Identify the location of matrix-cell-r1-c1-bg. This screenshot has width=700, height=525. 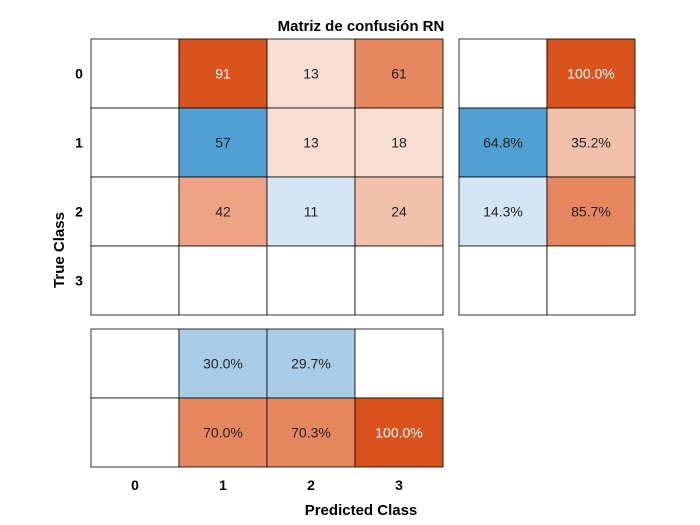
(223, 142).